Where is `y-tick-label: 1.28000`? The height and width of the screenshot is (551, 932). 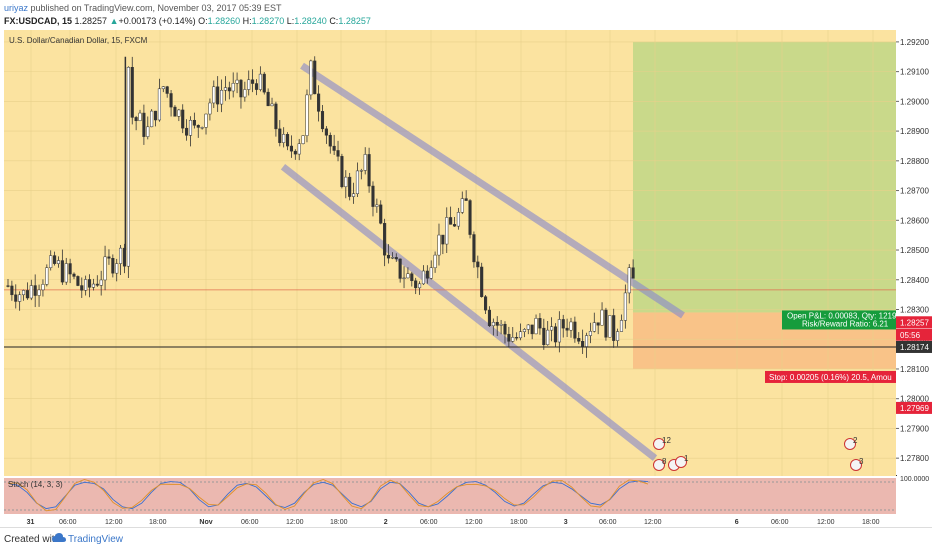 y-tick-label: 1.28000 is located at coordinates (914, 399).